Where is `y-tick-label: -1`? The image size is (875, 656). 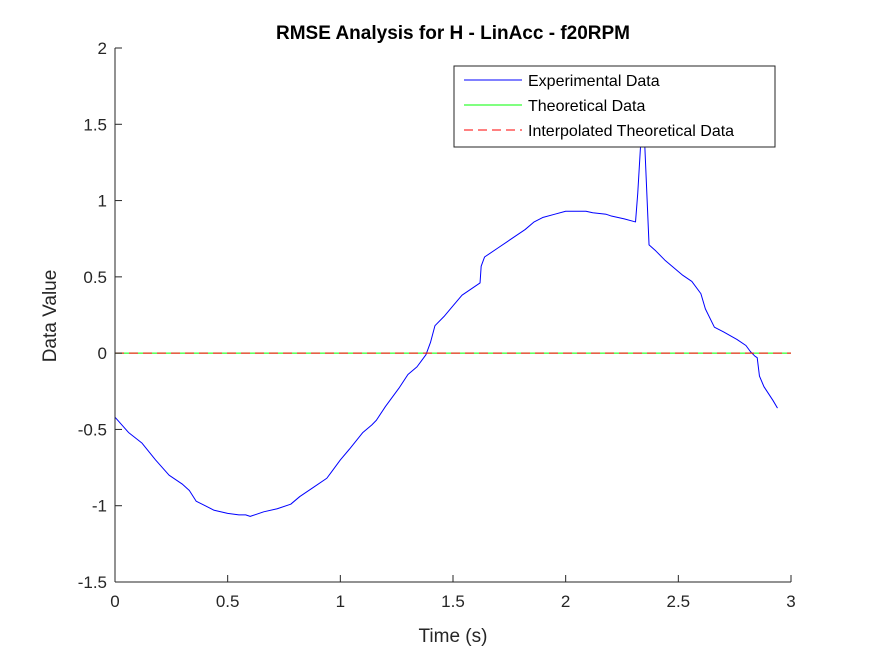
y-tick-label: -1 is located at coordinates (99, 506).